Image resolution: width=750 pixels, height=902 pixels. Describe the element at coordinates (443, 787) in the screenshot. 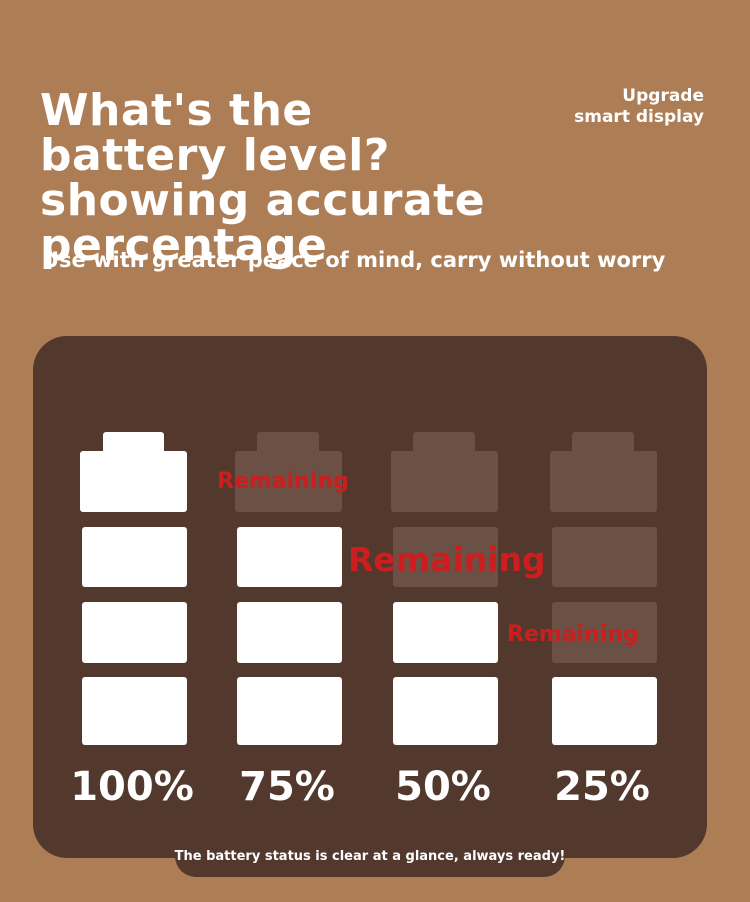

I see `battery-percent-label: 50%` at that location.